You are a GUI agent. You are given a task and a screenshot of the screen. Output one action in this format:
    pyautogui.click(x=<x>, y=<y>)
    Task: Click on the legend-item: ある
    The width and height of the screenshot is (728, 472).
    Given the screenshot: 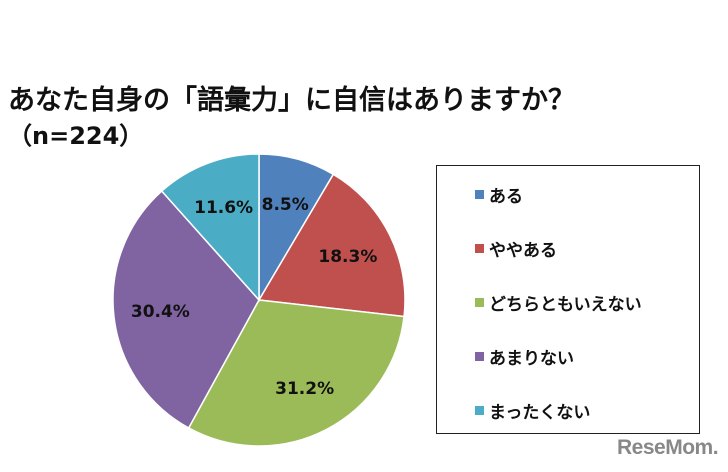 What is the action you would take?
    pyautogui.click(x=499, y=194)
    